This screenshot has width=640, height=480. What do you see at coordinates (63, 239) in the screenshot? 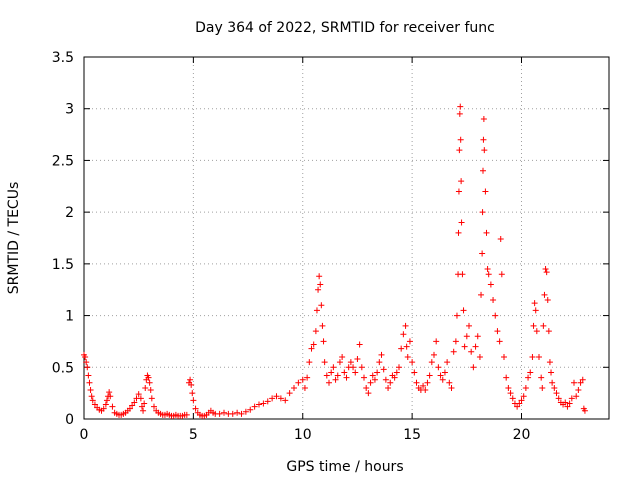
I see `y-tick-labels: 0 0.5 1 1.5 2 2.5 3 3.5` at bounding box center [63, 239].